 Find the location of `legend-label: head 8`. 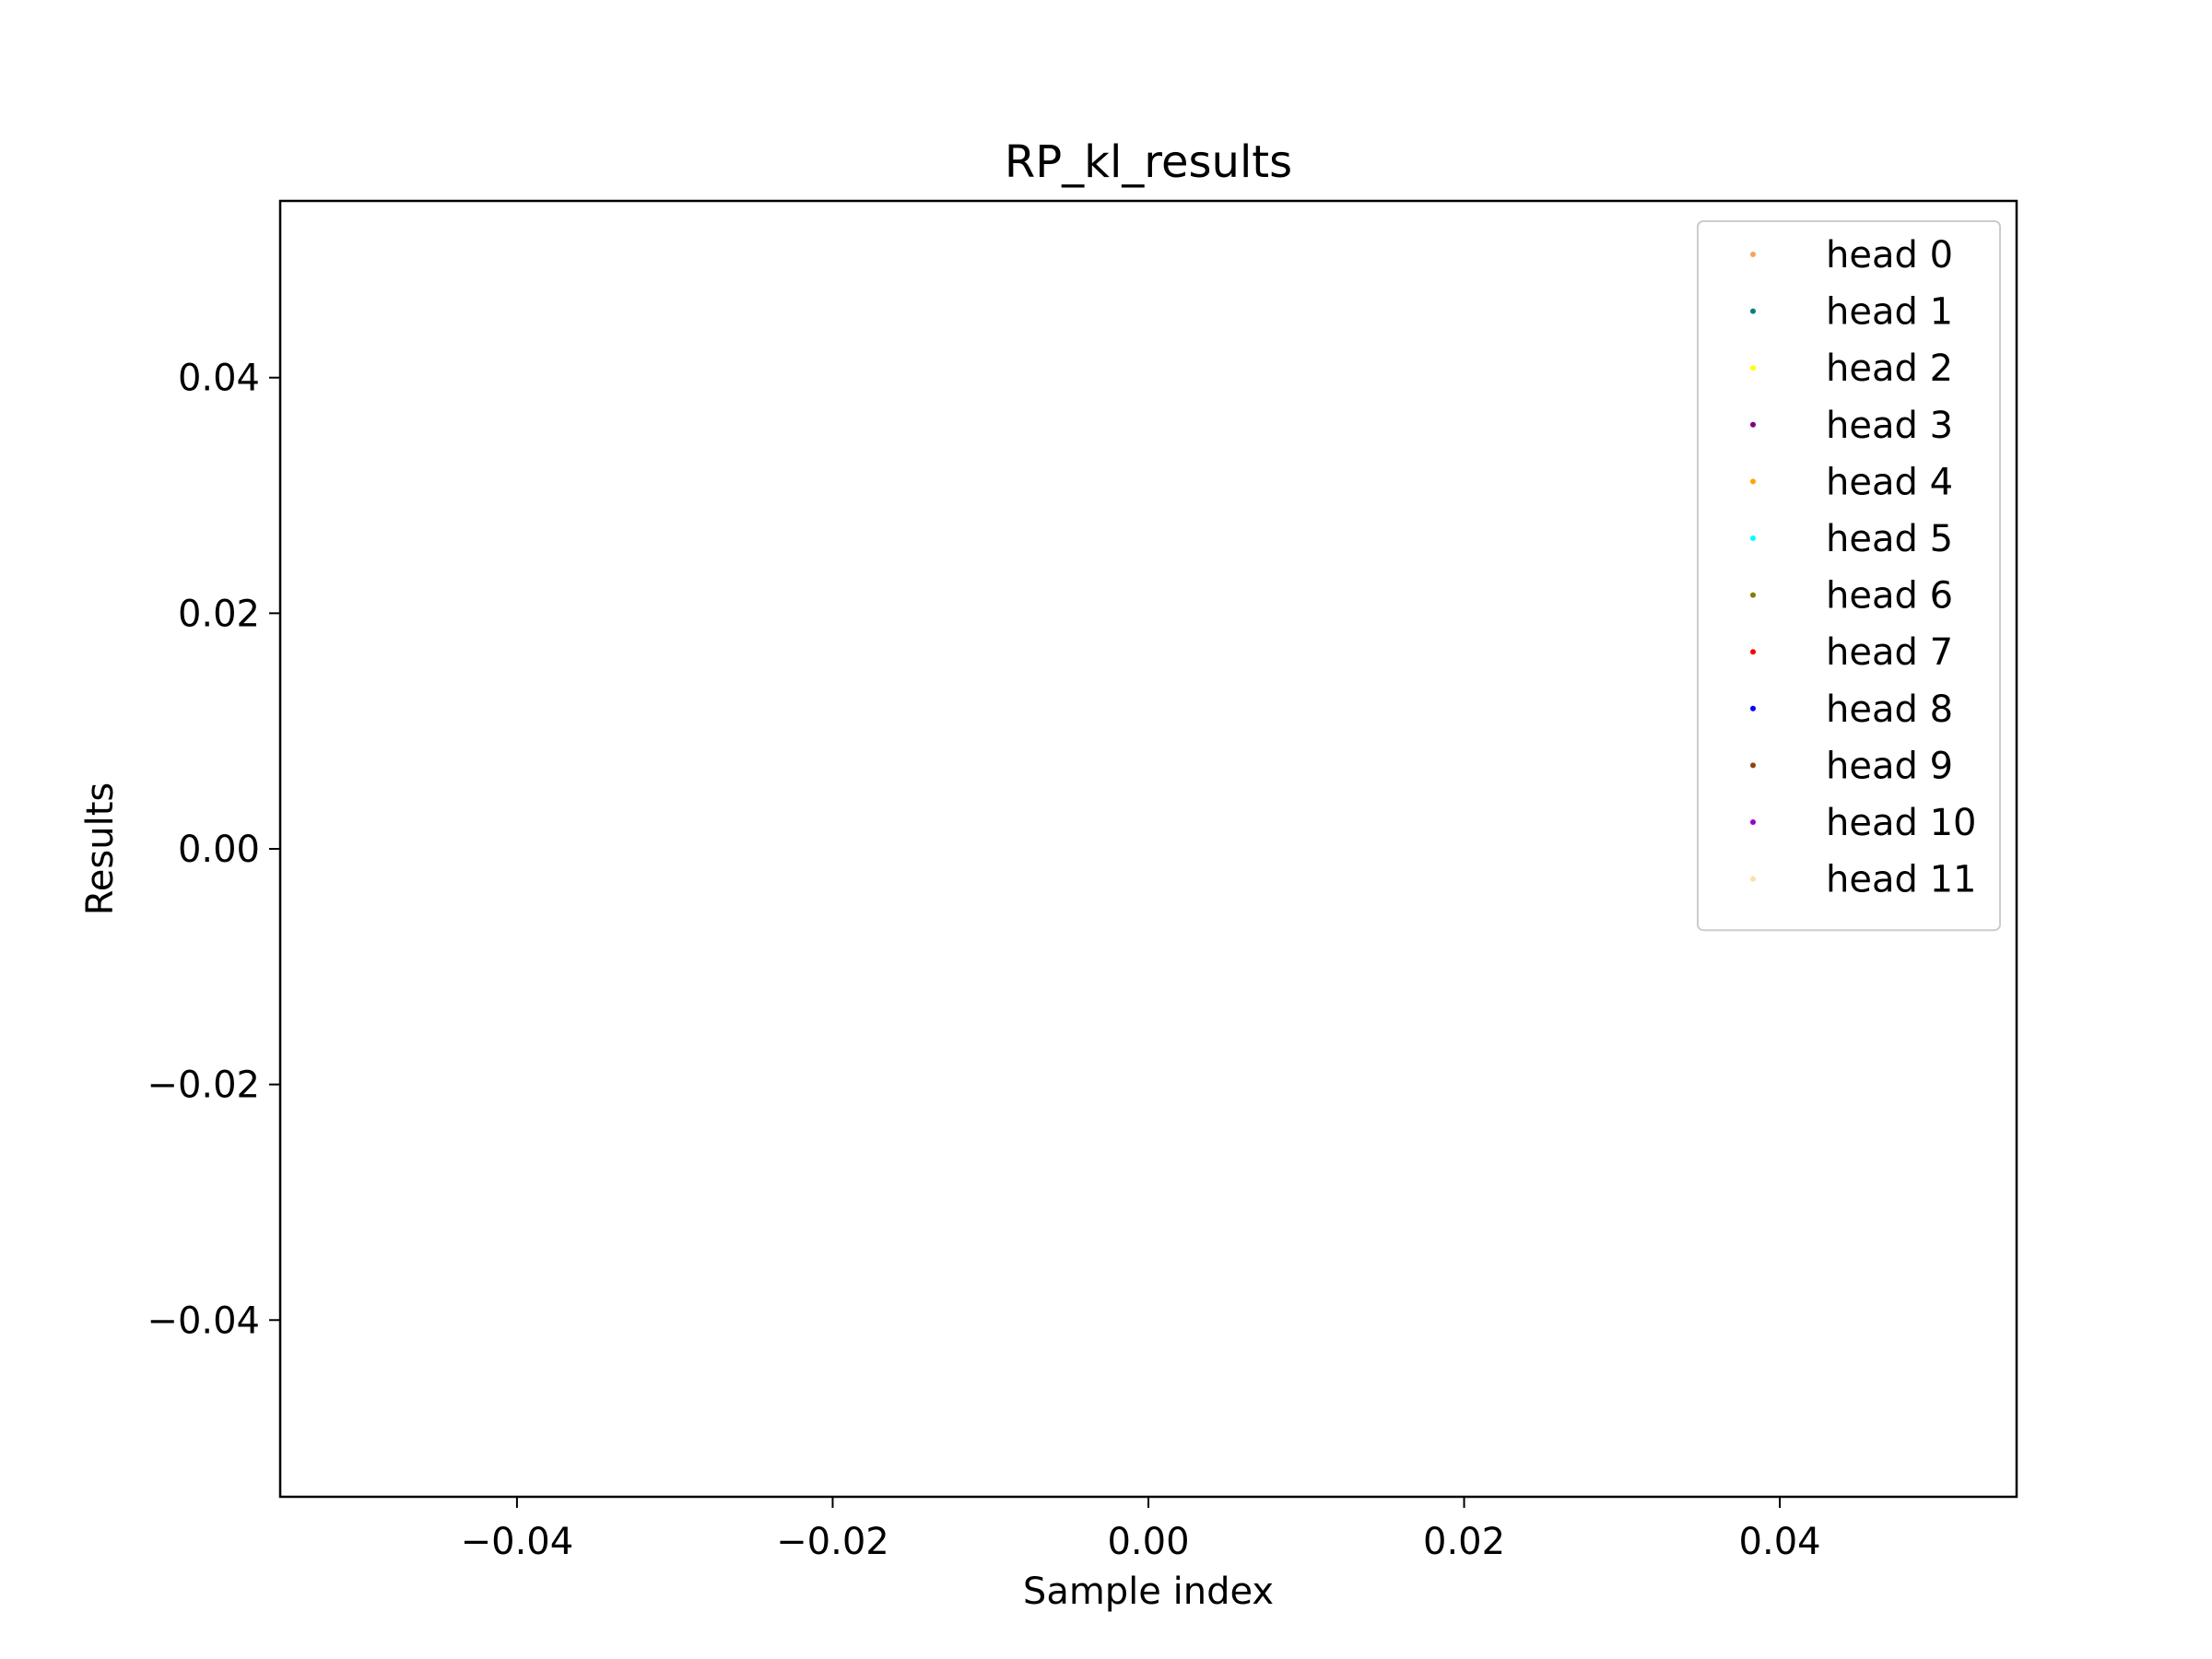

legend-label: head 8 is located at coordinates (1889, 709).